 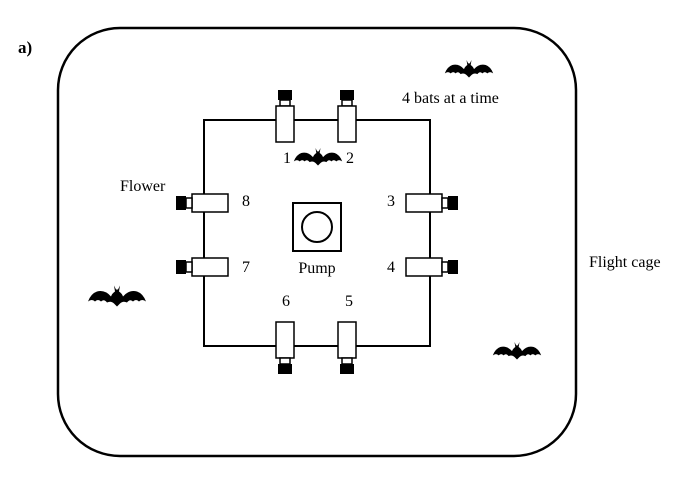 I want to click on flower-number-4: 4, so click(x=391, y=267).